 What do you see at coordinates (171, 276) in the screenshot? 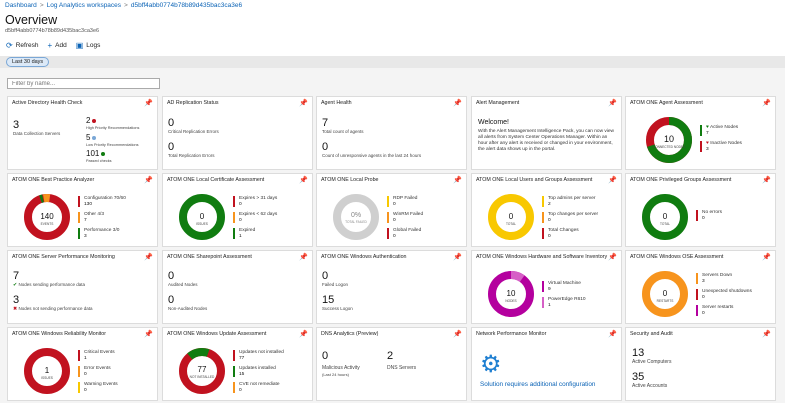
I see `audited-nodes-count: 0` at bounding box center [171, 276].